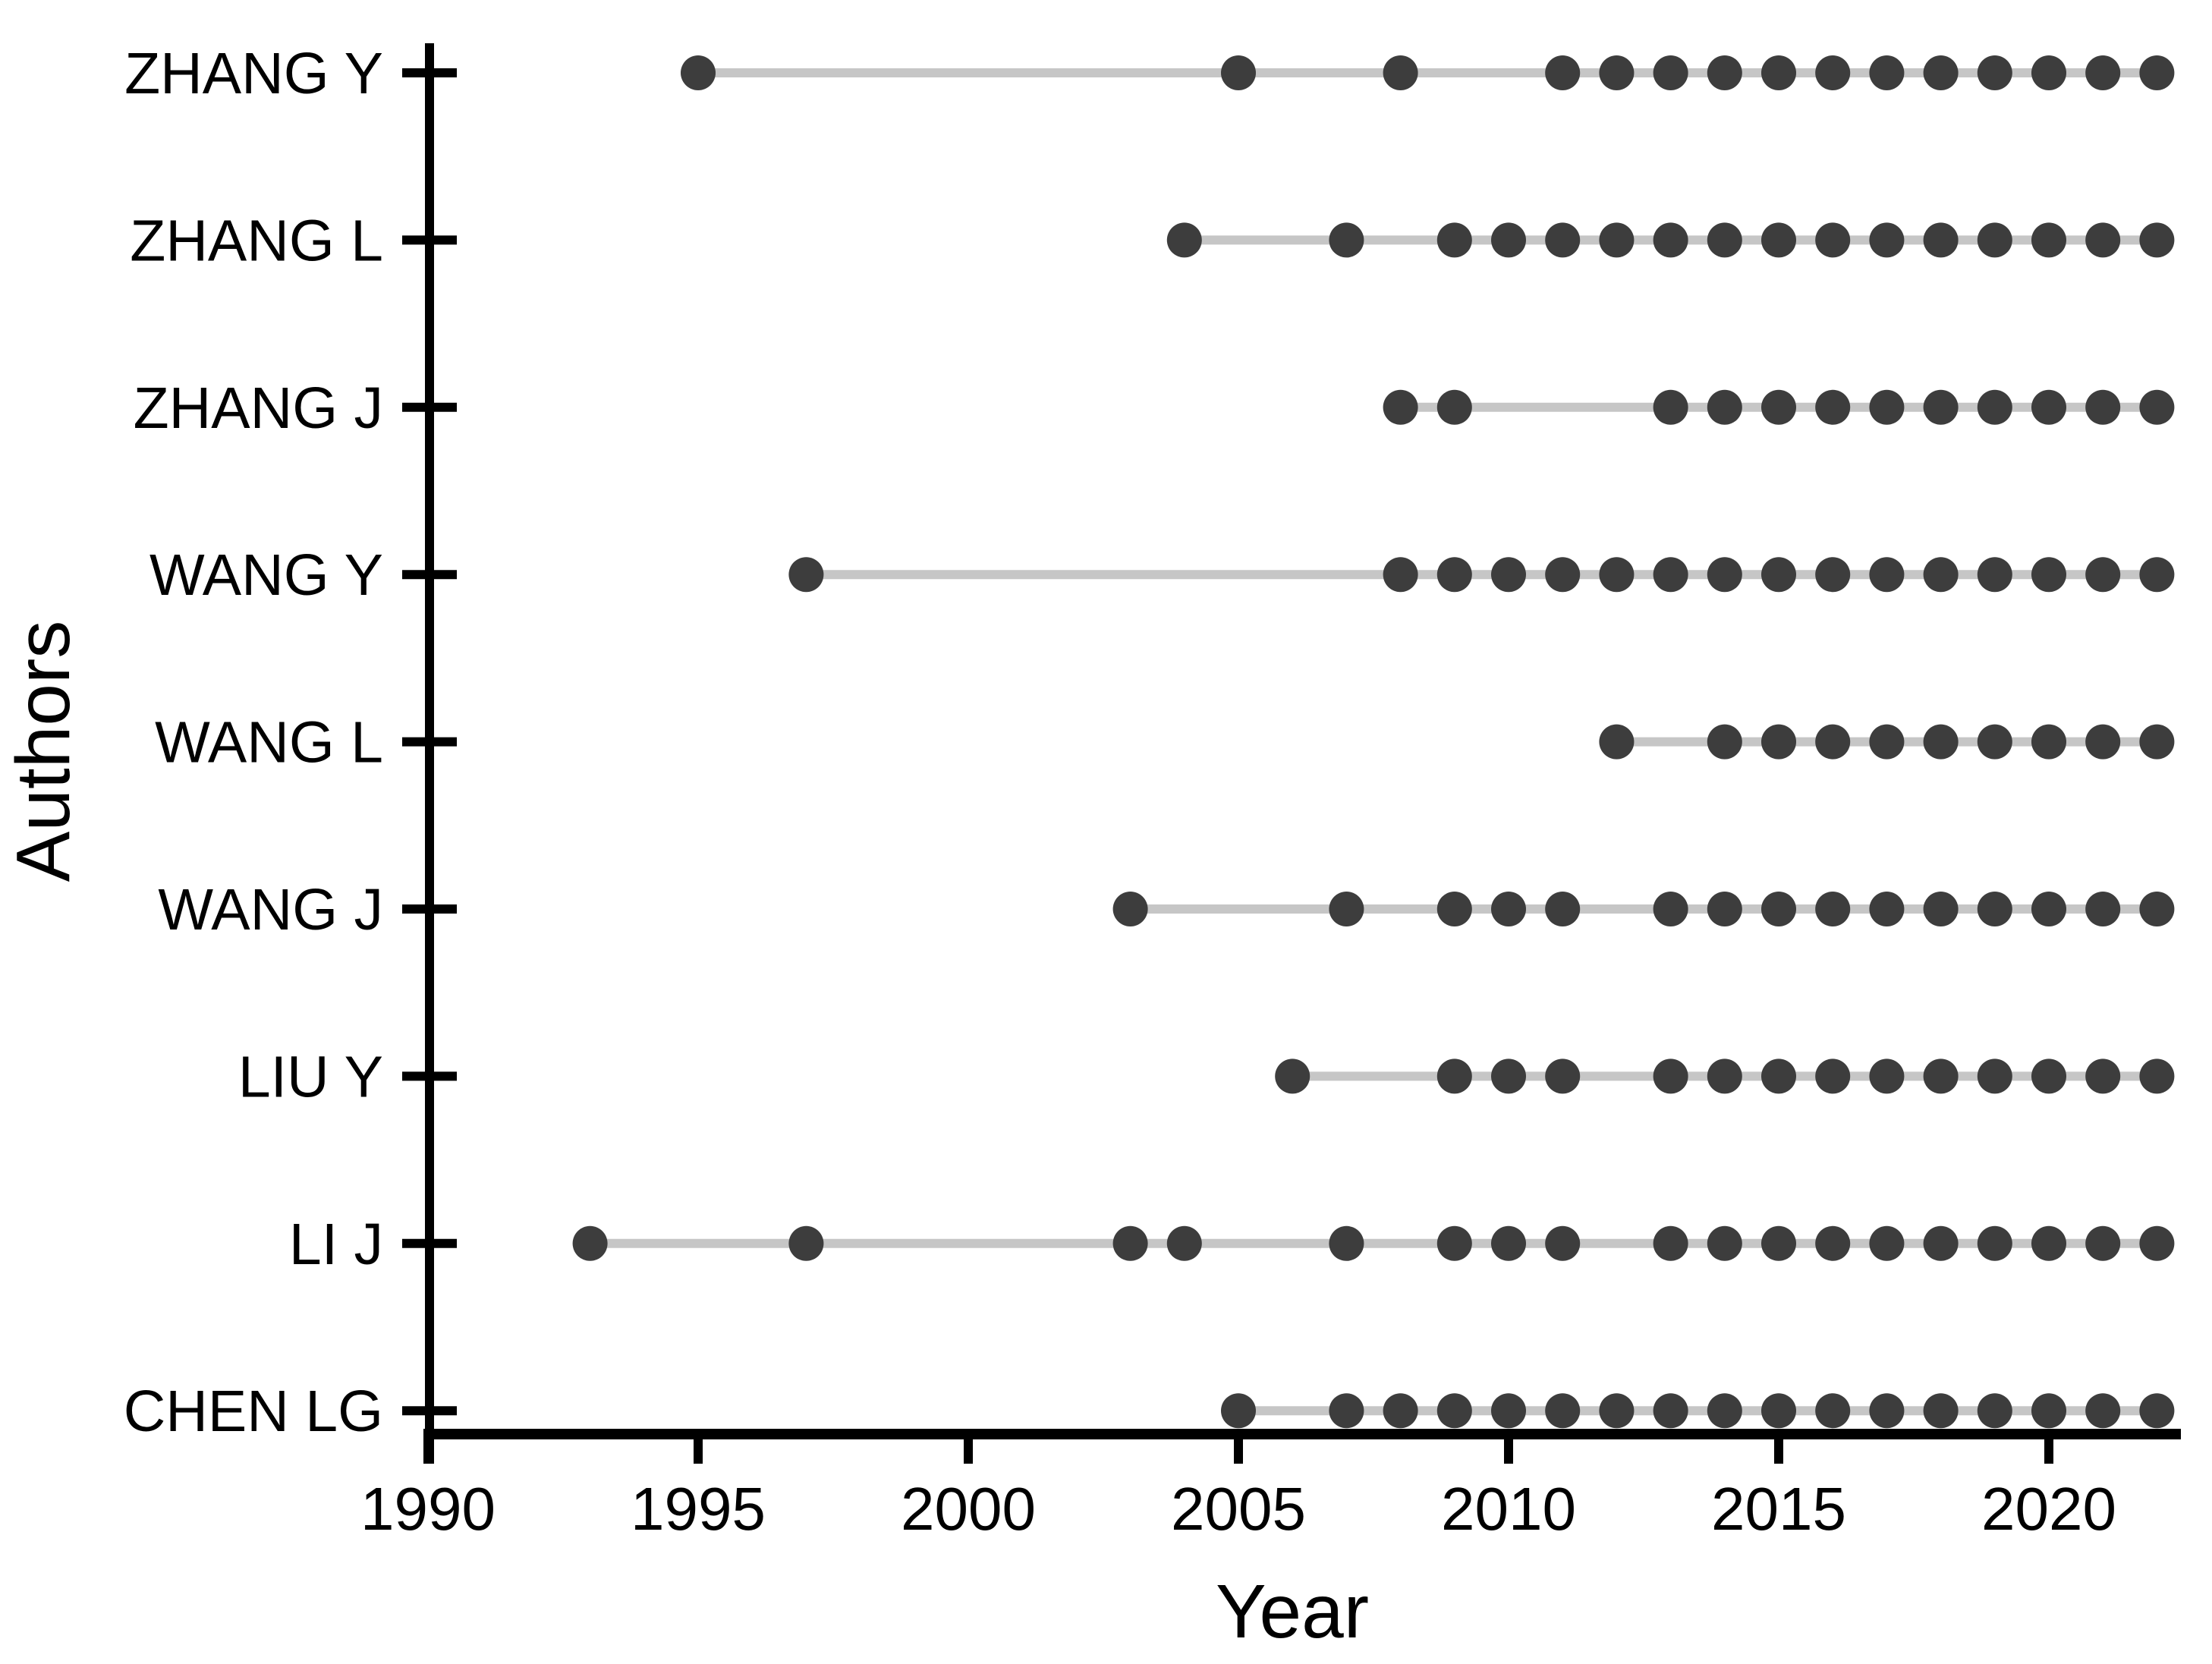 The height and width of the screenshot is (1664, 2212). What do you see at coordinates (2048, 1509) in the screenshot?
I see `x-tick-label: 2020` at bounding box center [2048, 1509].